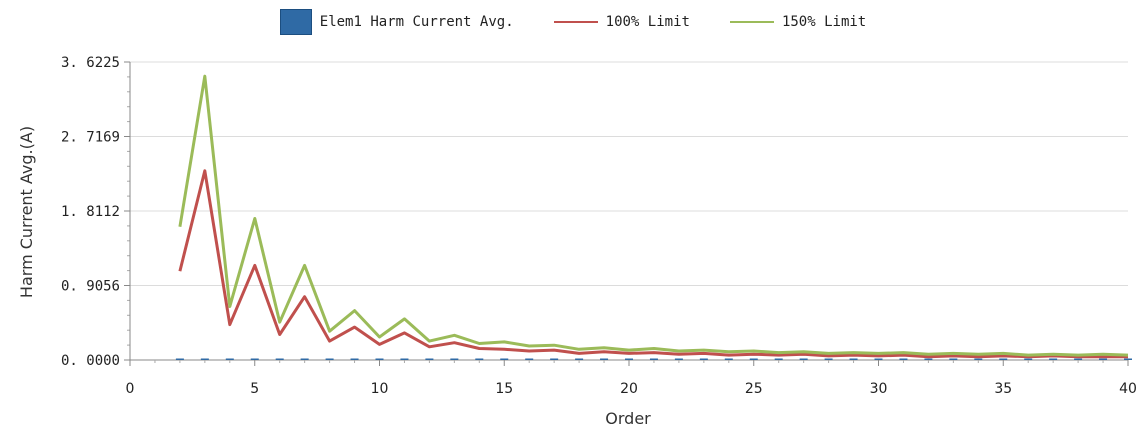 This screenshot has height=432, width=1146. What do you see at coordinates (647, 22) in the screenshot?
I see `legend-label-100-limit: 100% Limit` at bounding box center [647, 22].